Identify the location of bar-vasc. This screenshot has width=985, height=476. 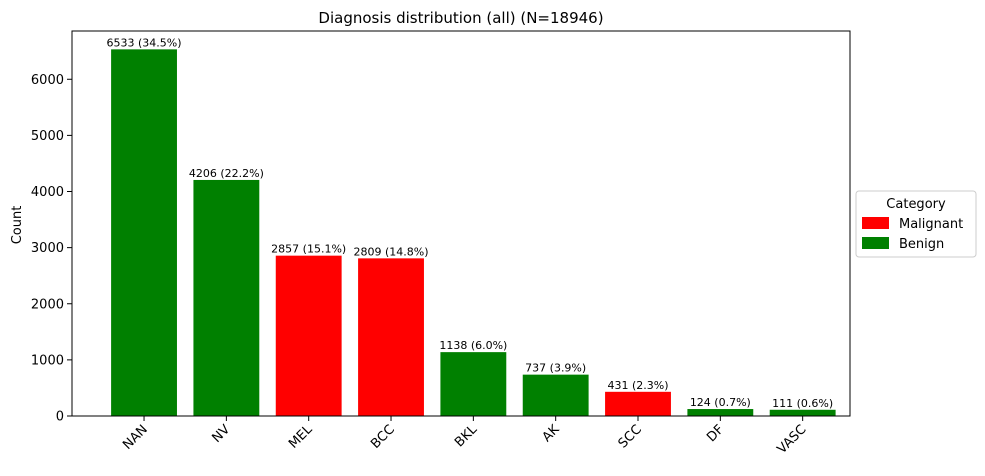
(802, 412).